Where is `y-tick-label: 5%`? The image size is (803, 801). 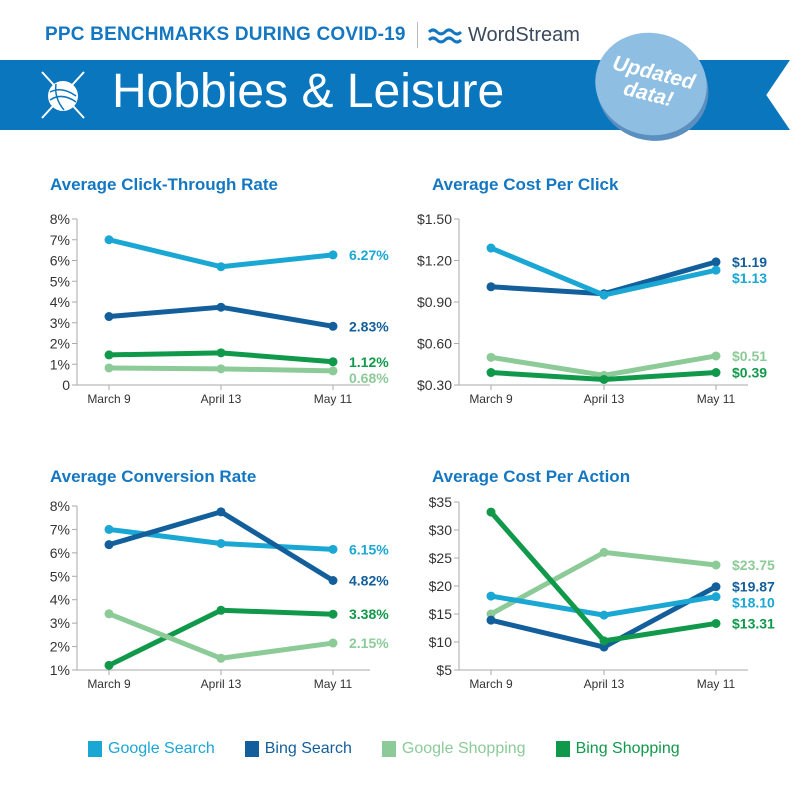
y-tick-label: 5% is located at coordinates (60, 576).